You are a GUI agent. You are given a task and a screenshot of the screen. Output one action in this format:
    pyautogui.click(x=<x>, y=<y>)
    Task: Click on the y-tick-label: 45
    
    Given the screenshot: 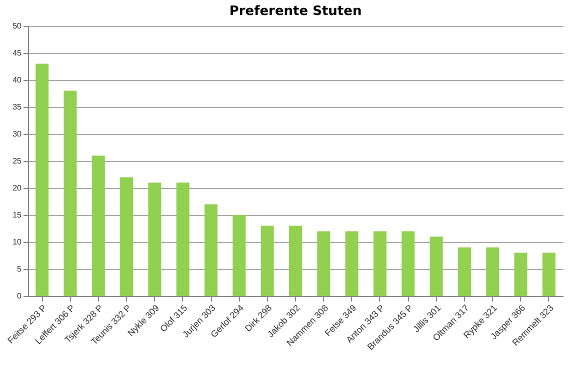 What is the action you would take?
    pyautogui.click(x=17, y=53)
    